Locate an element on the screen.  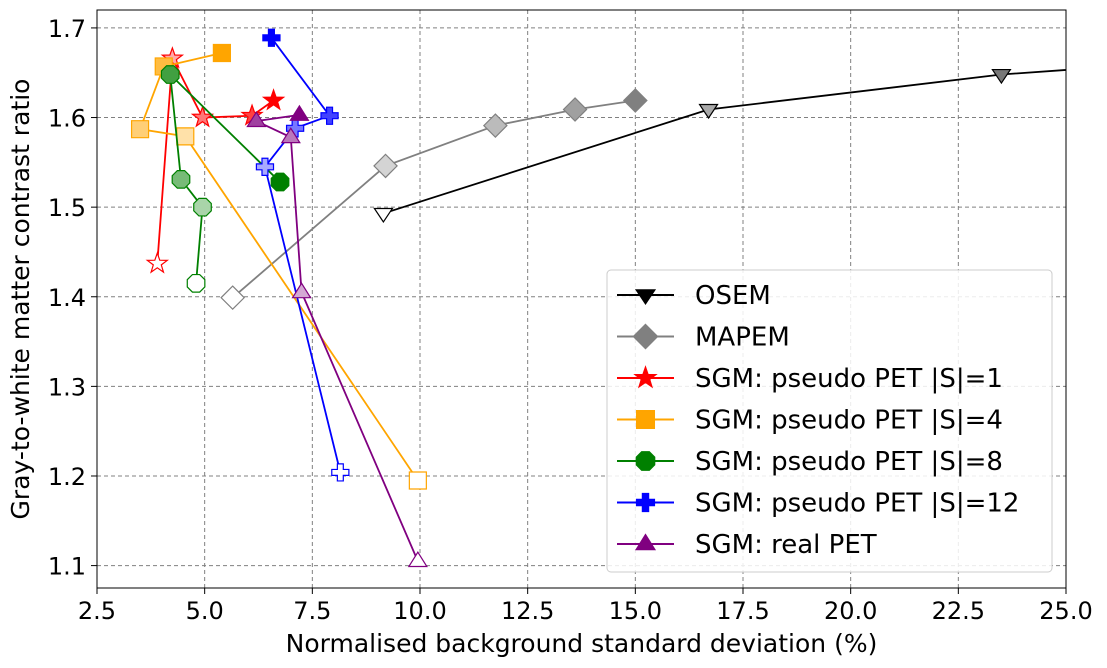
legend-label: SGM: pseudo PET |S|=12 is located at coordinates (857, 504).